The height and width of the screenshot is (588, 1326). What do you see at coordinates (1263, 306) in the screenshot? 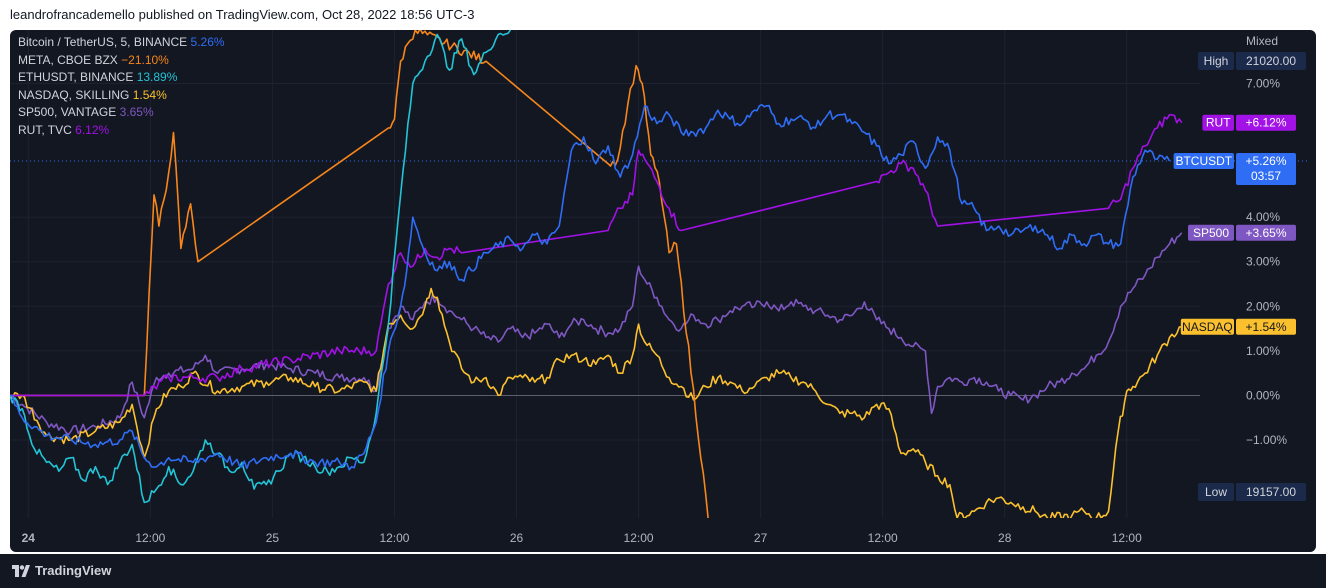
I see `y-tick-label: 2.00%` at bounding box center [1263, 306].